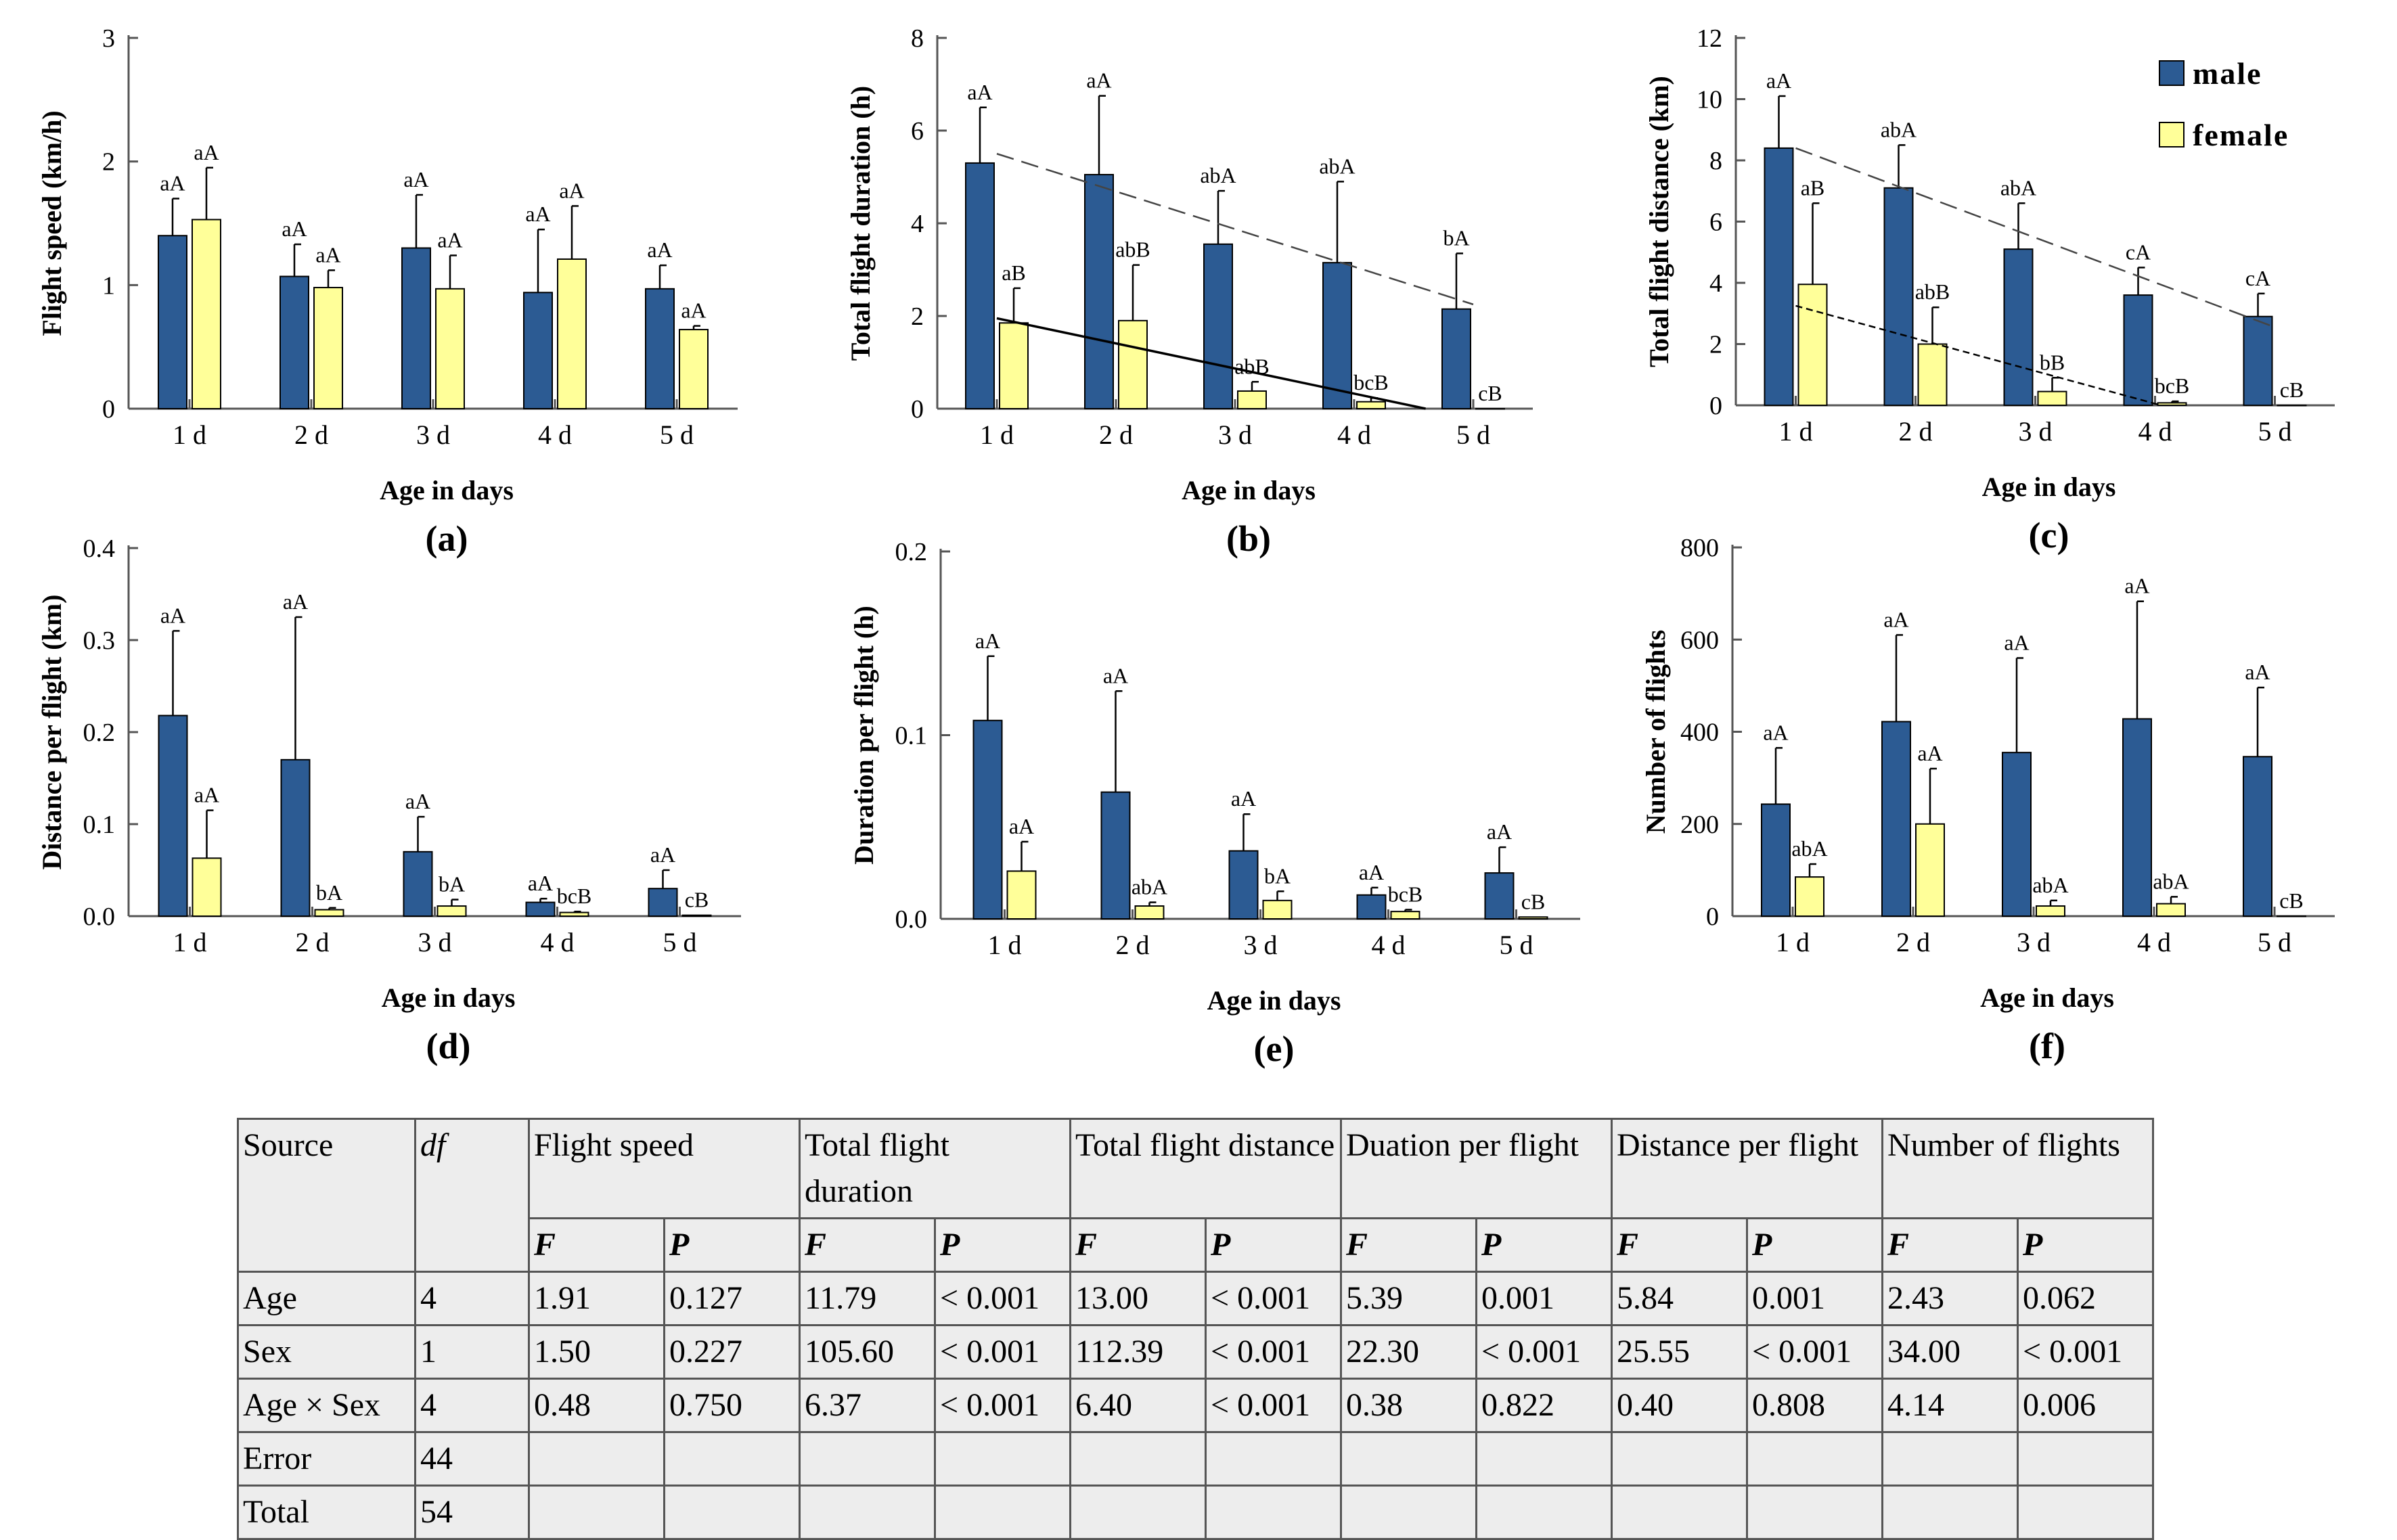  I want to click on row-df: 1, so click(472, 1352).